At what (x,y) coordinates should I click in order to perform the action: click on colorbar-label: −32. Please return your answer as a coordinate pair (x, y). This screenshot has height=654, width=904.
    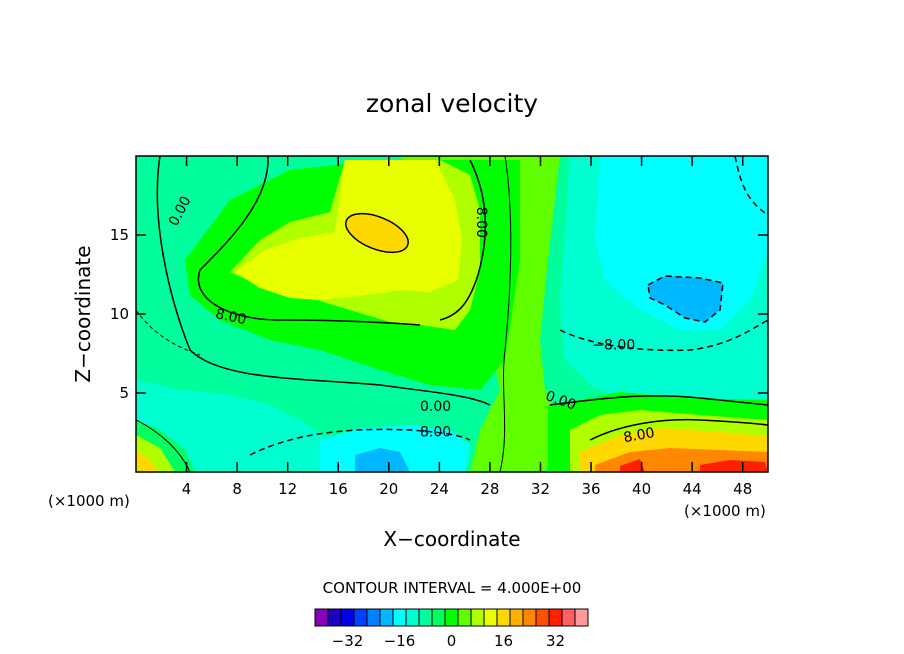
    Looking at the image, I should click on (348, 641).